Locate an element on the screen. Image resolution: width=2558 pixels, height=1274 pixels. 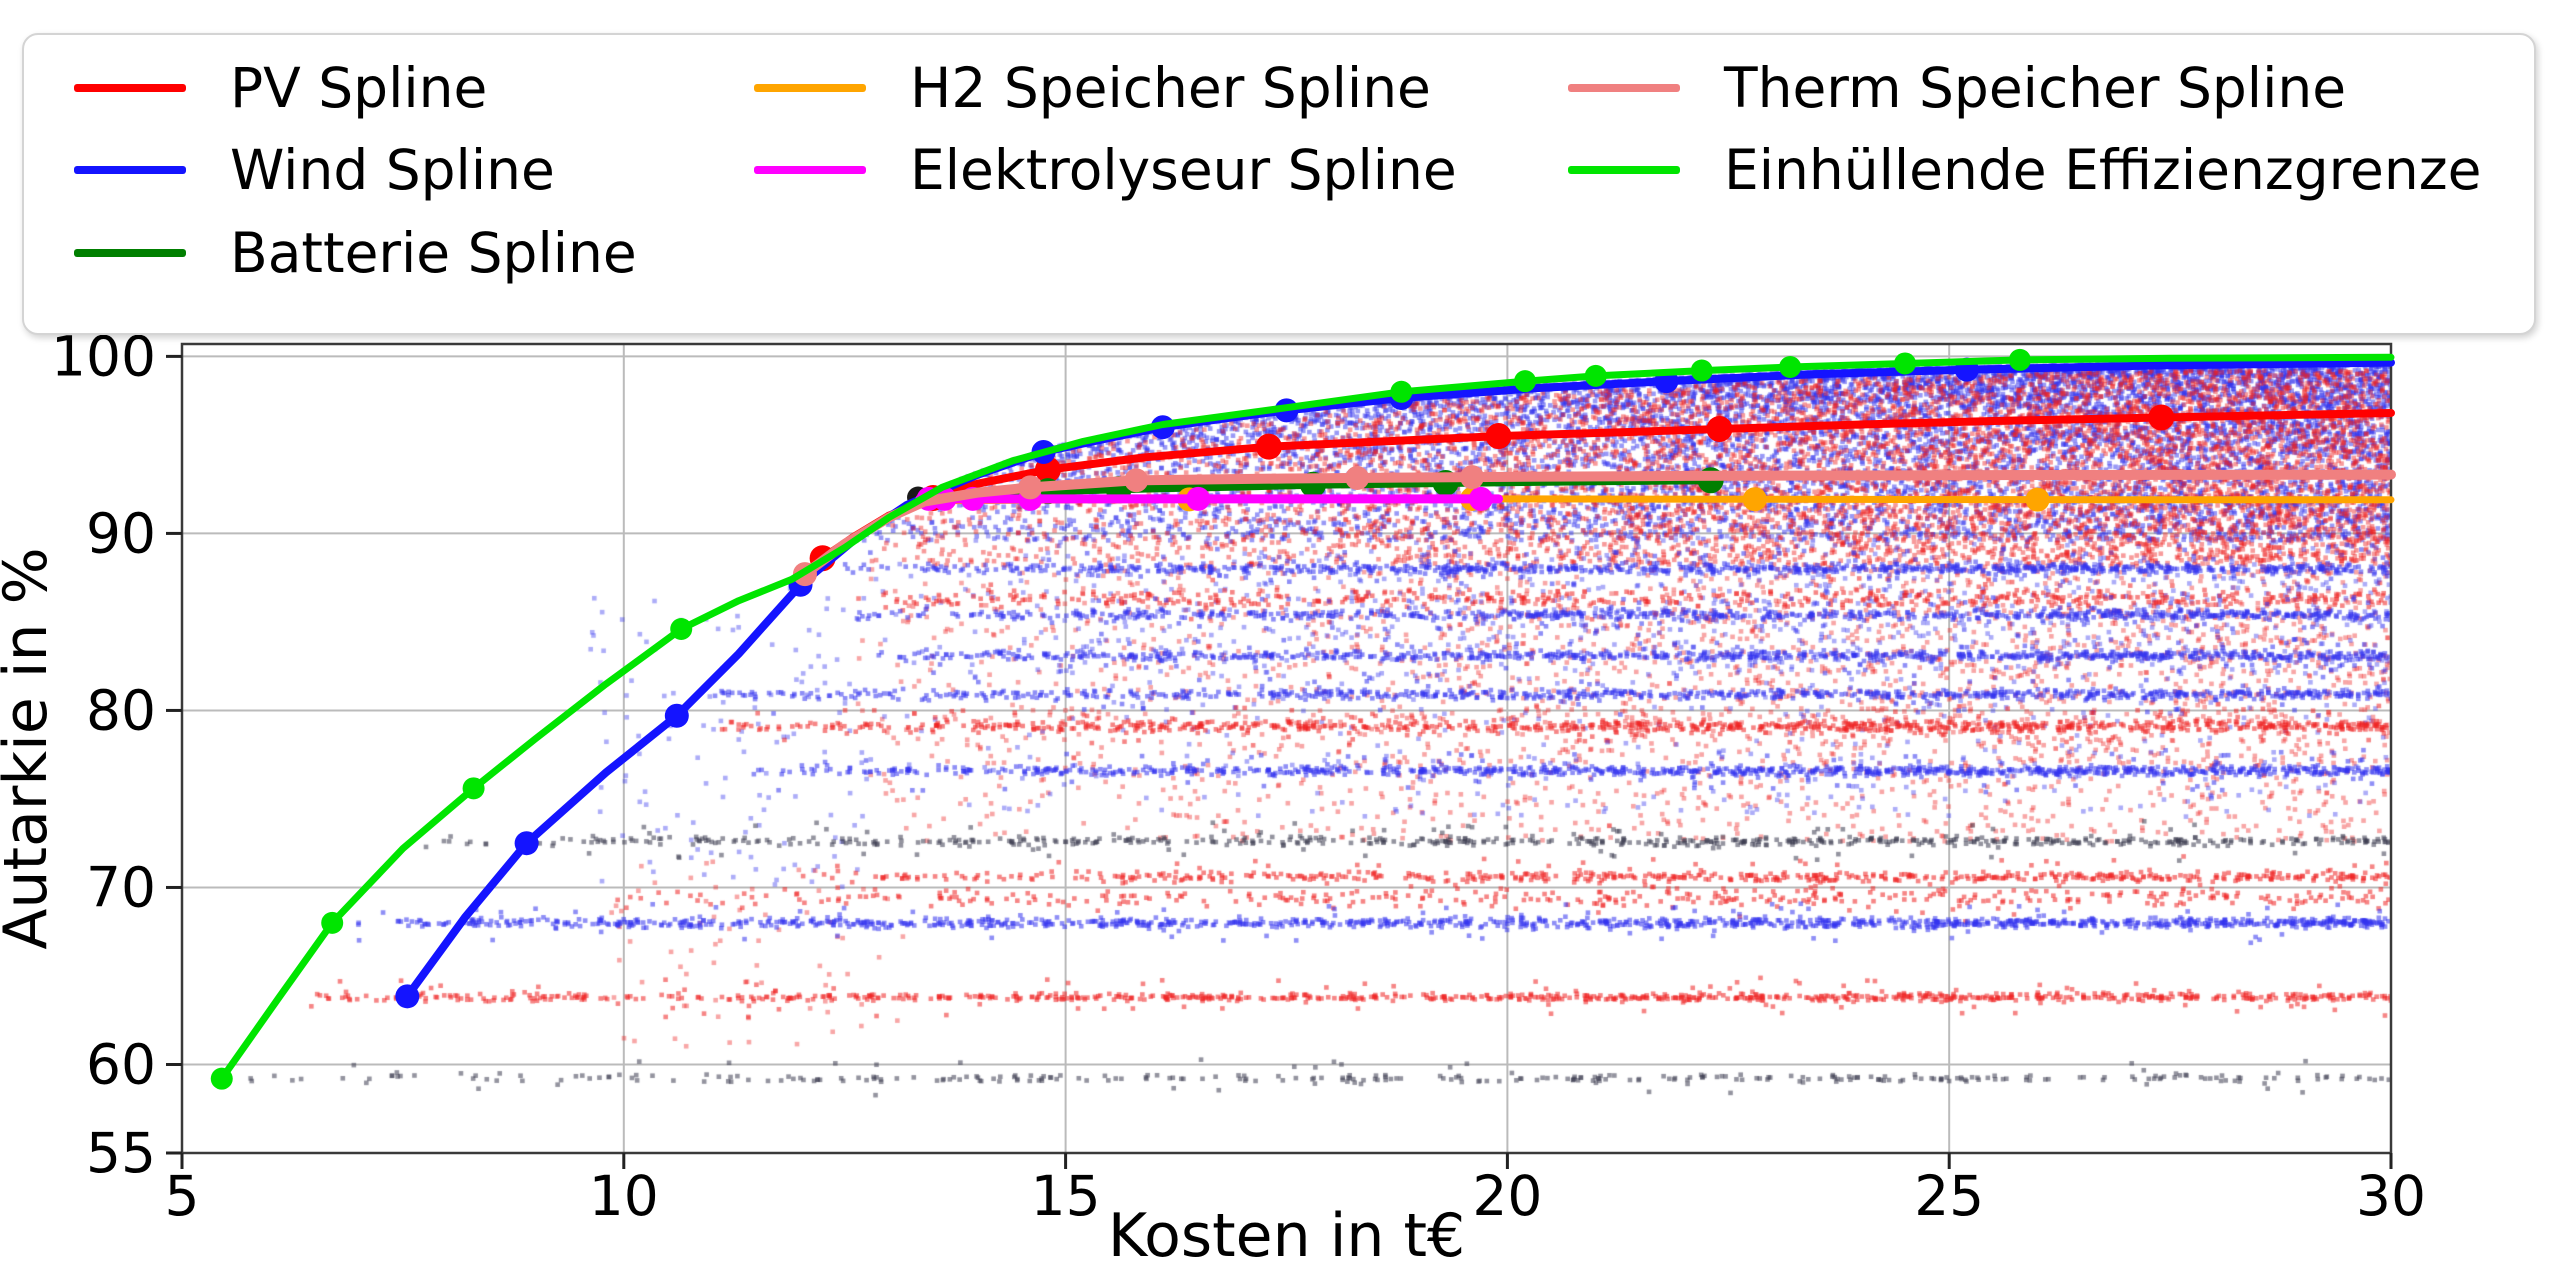
spline-therm-speicher-spline is located at coordinates (1597, 524).